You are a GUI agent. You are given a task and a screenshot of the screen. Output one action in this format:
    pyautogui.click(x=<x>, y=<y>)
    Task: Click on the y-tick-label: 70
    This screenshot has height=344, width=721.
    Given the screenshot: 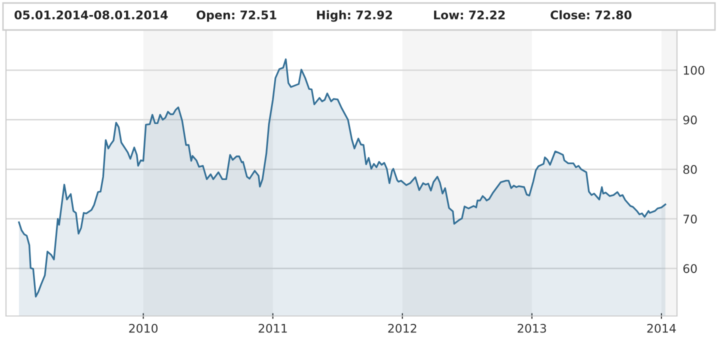 What is the action you would take?
    pyautogui.click(x=690, y=219)
    